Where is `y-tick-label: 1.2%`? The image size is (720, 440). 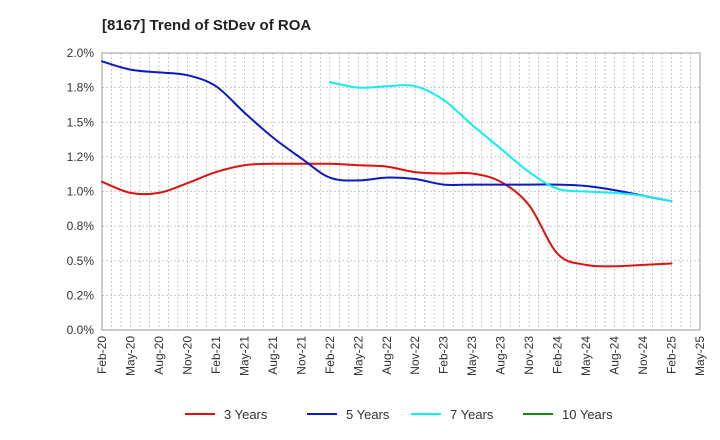
y-tick-label: 1.2% is located at coordinates (81, 157).